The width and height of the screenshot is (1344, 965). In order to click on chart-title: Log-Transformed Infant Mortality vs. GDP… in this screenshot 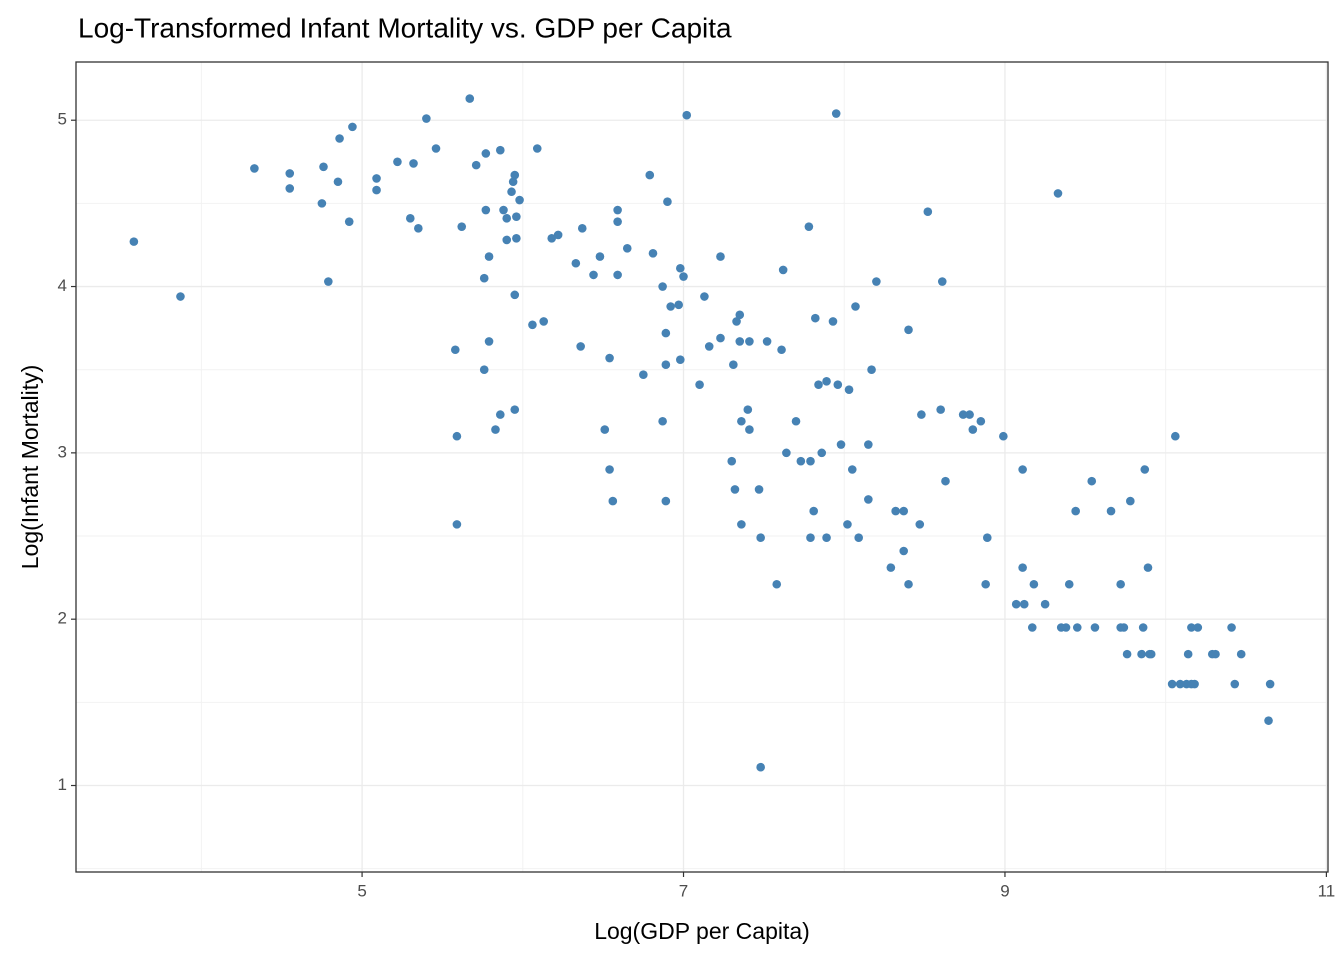, I will do `click(405, 27)`.